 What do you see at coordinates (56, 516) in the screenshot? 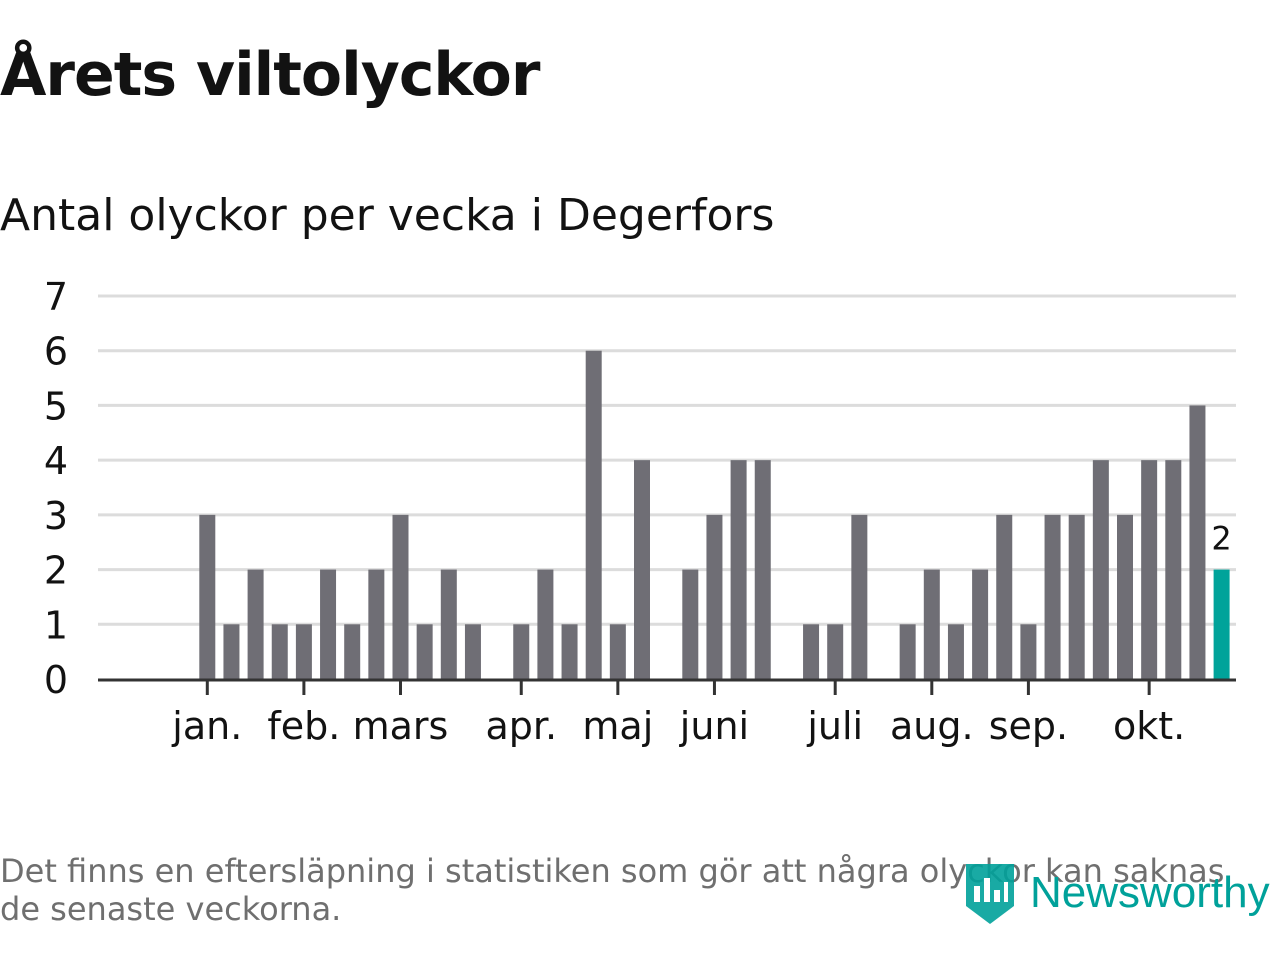
I see `y-tick-label-3: 3` at bounding box center [56, 516].